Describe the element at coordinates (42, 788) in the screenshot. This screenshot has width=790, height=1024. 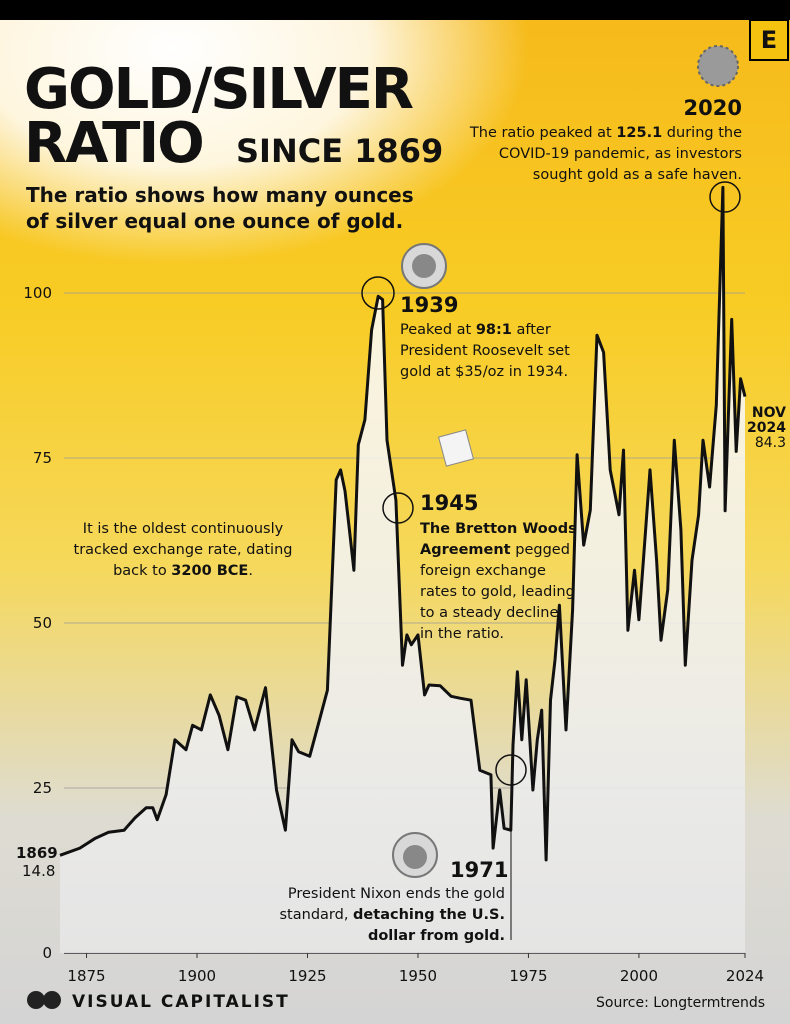
I see `y-tick-label: 25` at that location.